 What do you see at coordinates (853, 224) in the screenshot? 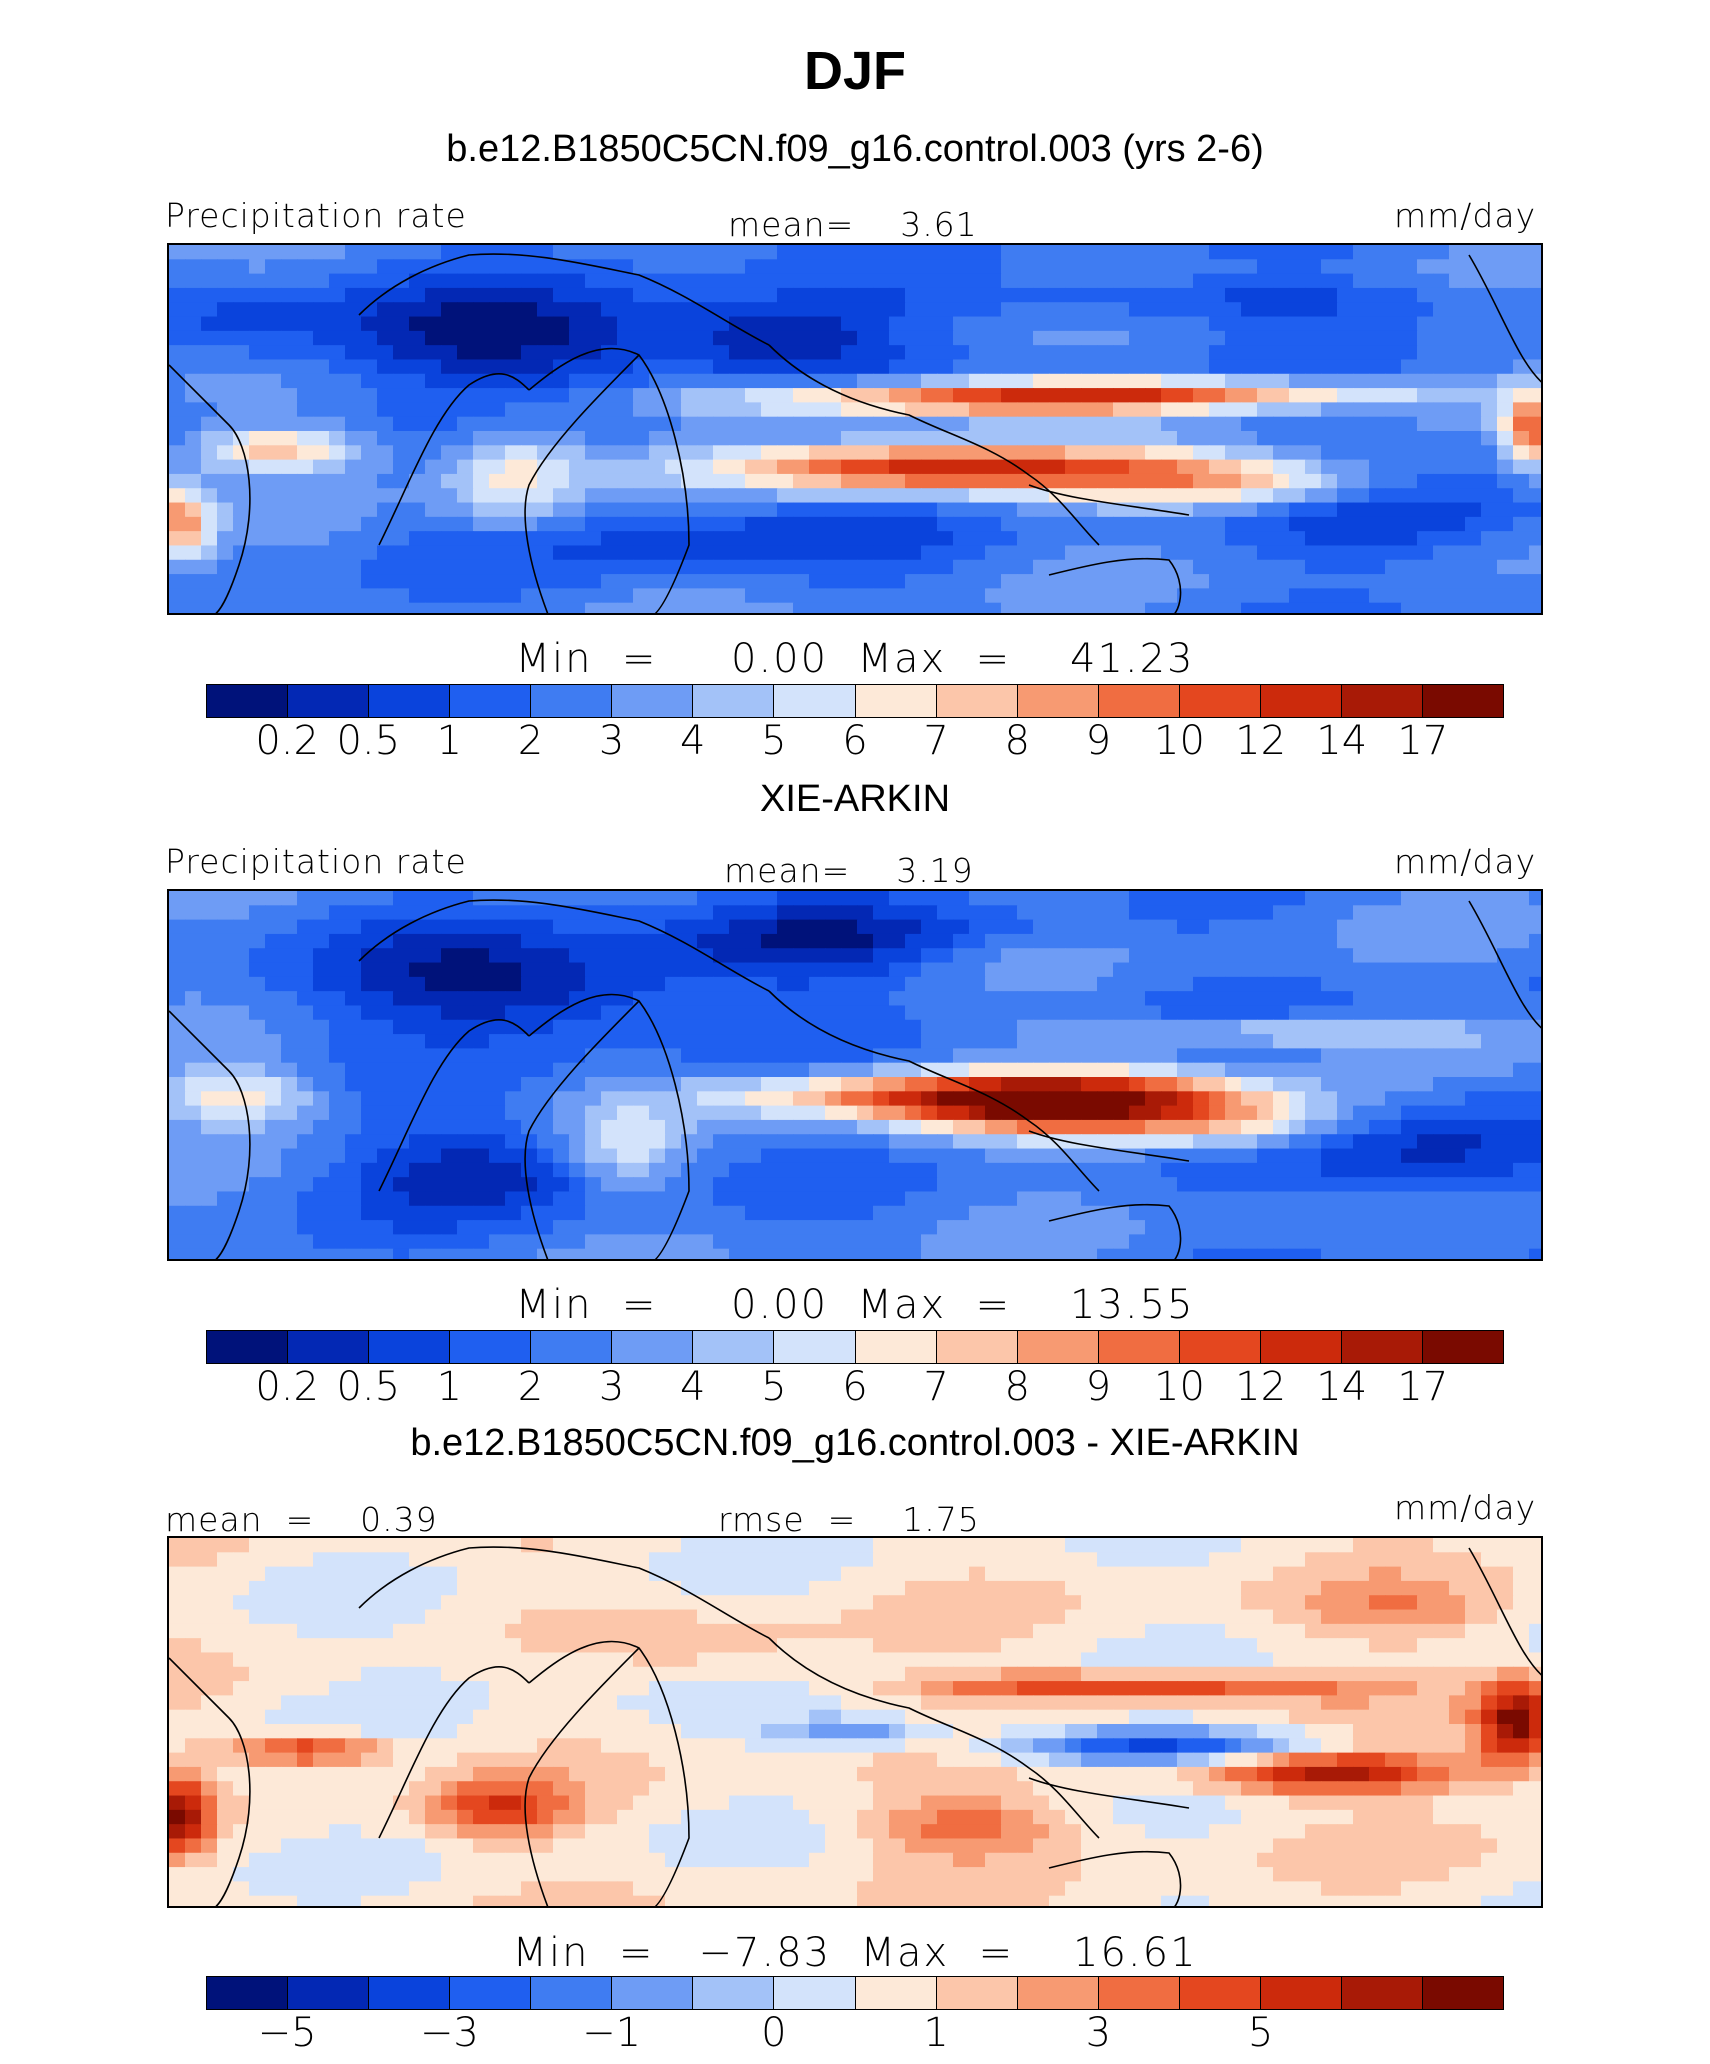
I see `panel-1-mean-label: mean= 3.61` at bounding box center [853, 224].